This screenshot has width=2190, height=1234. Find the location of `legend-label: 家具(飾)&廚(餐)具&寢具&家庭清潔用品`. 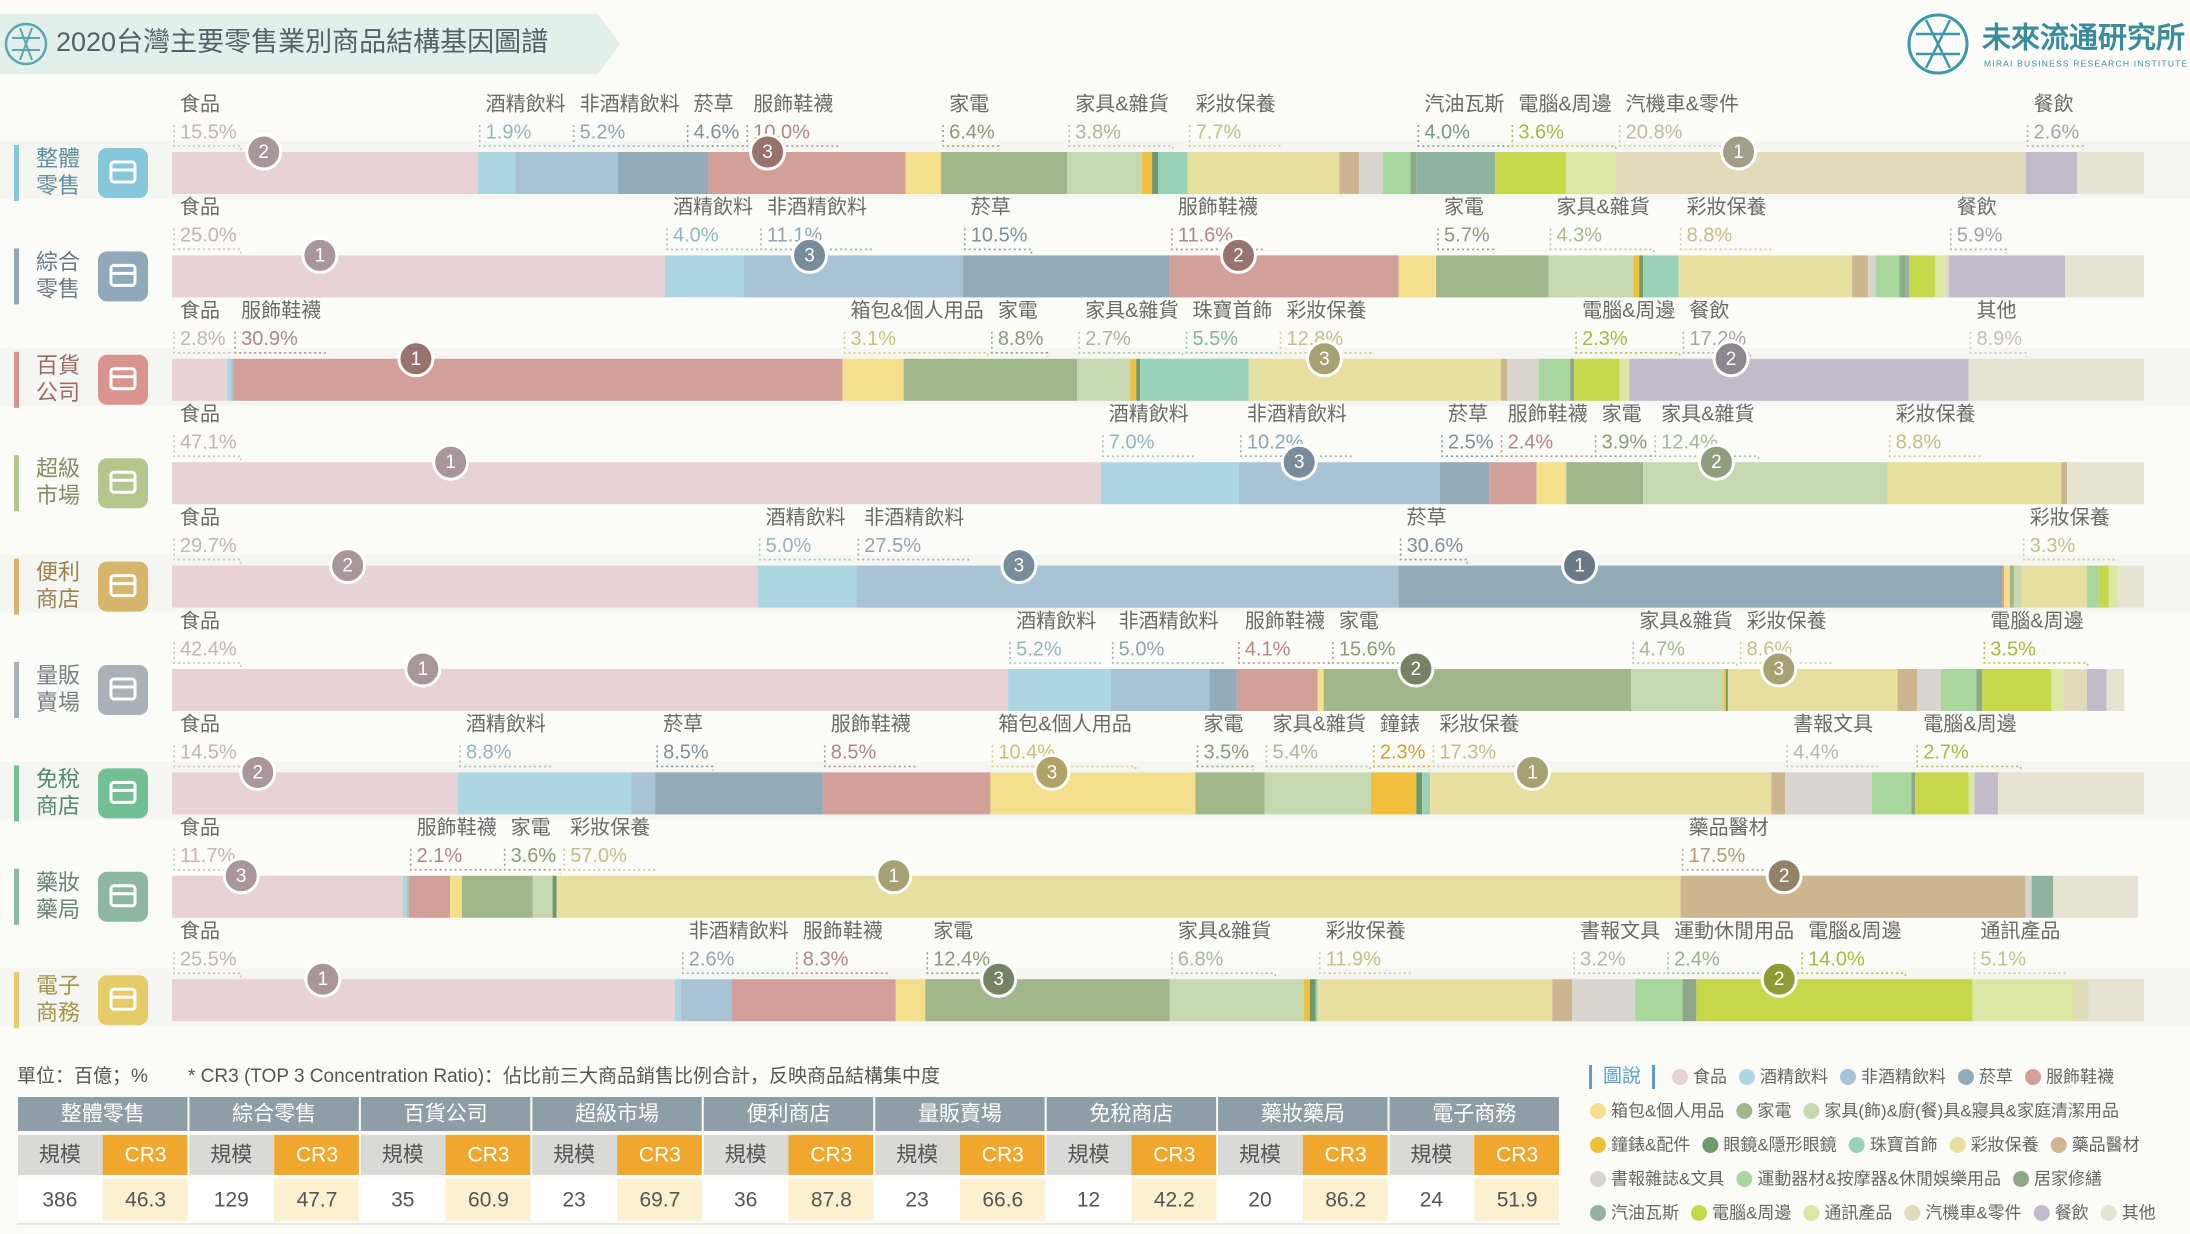

legend-label: 家具(飾)&廚(餐)具&寢具&家庭清潔用品 is located at coordinates (1971, 1110).